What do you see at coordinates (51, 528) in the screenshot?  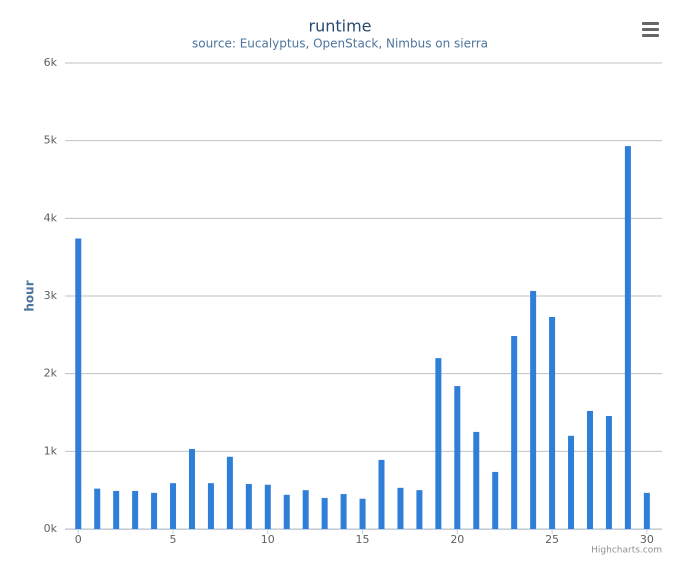 I see `y-tick-label: 0k` at bounding box center [51, 528].